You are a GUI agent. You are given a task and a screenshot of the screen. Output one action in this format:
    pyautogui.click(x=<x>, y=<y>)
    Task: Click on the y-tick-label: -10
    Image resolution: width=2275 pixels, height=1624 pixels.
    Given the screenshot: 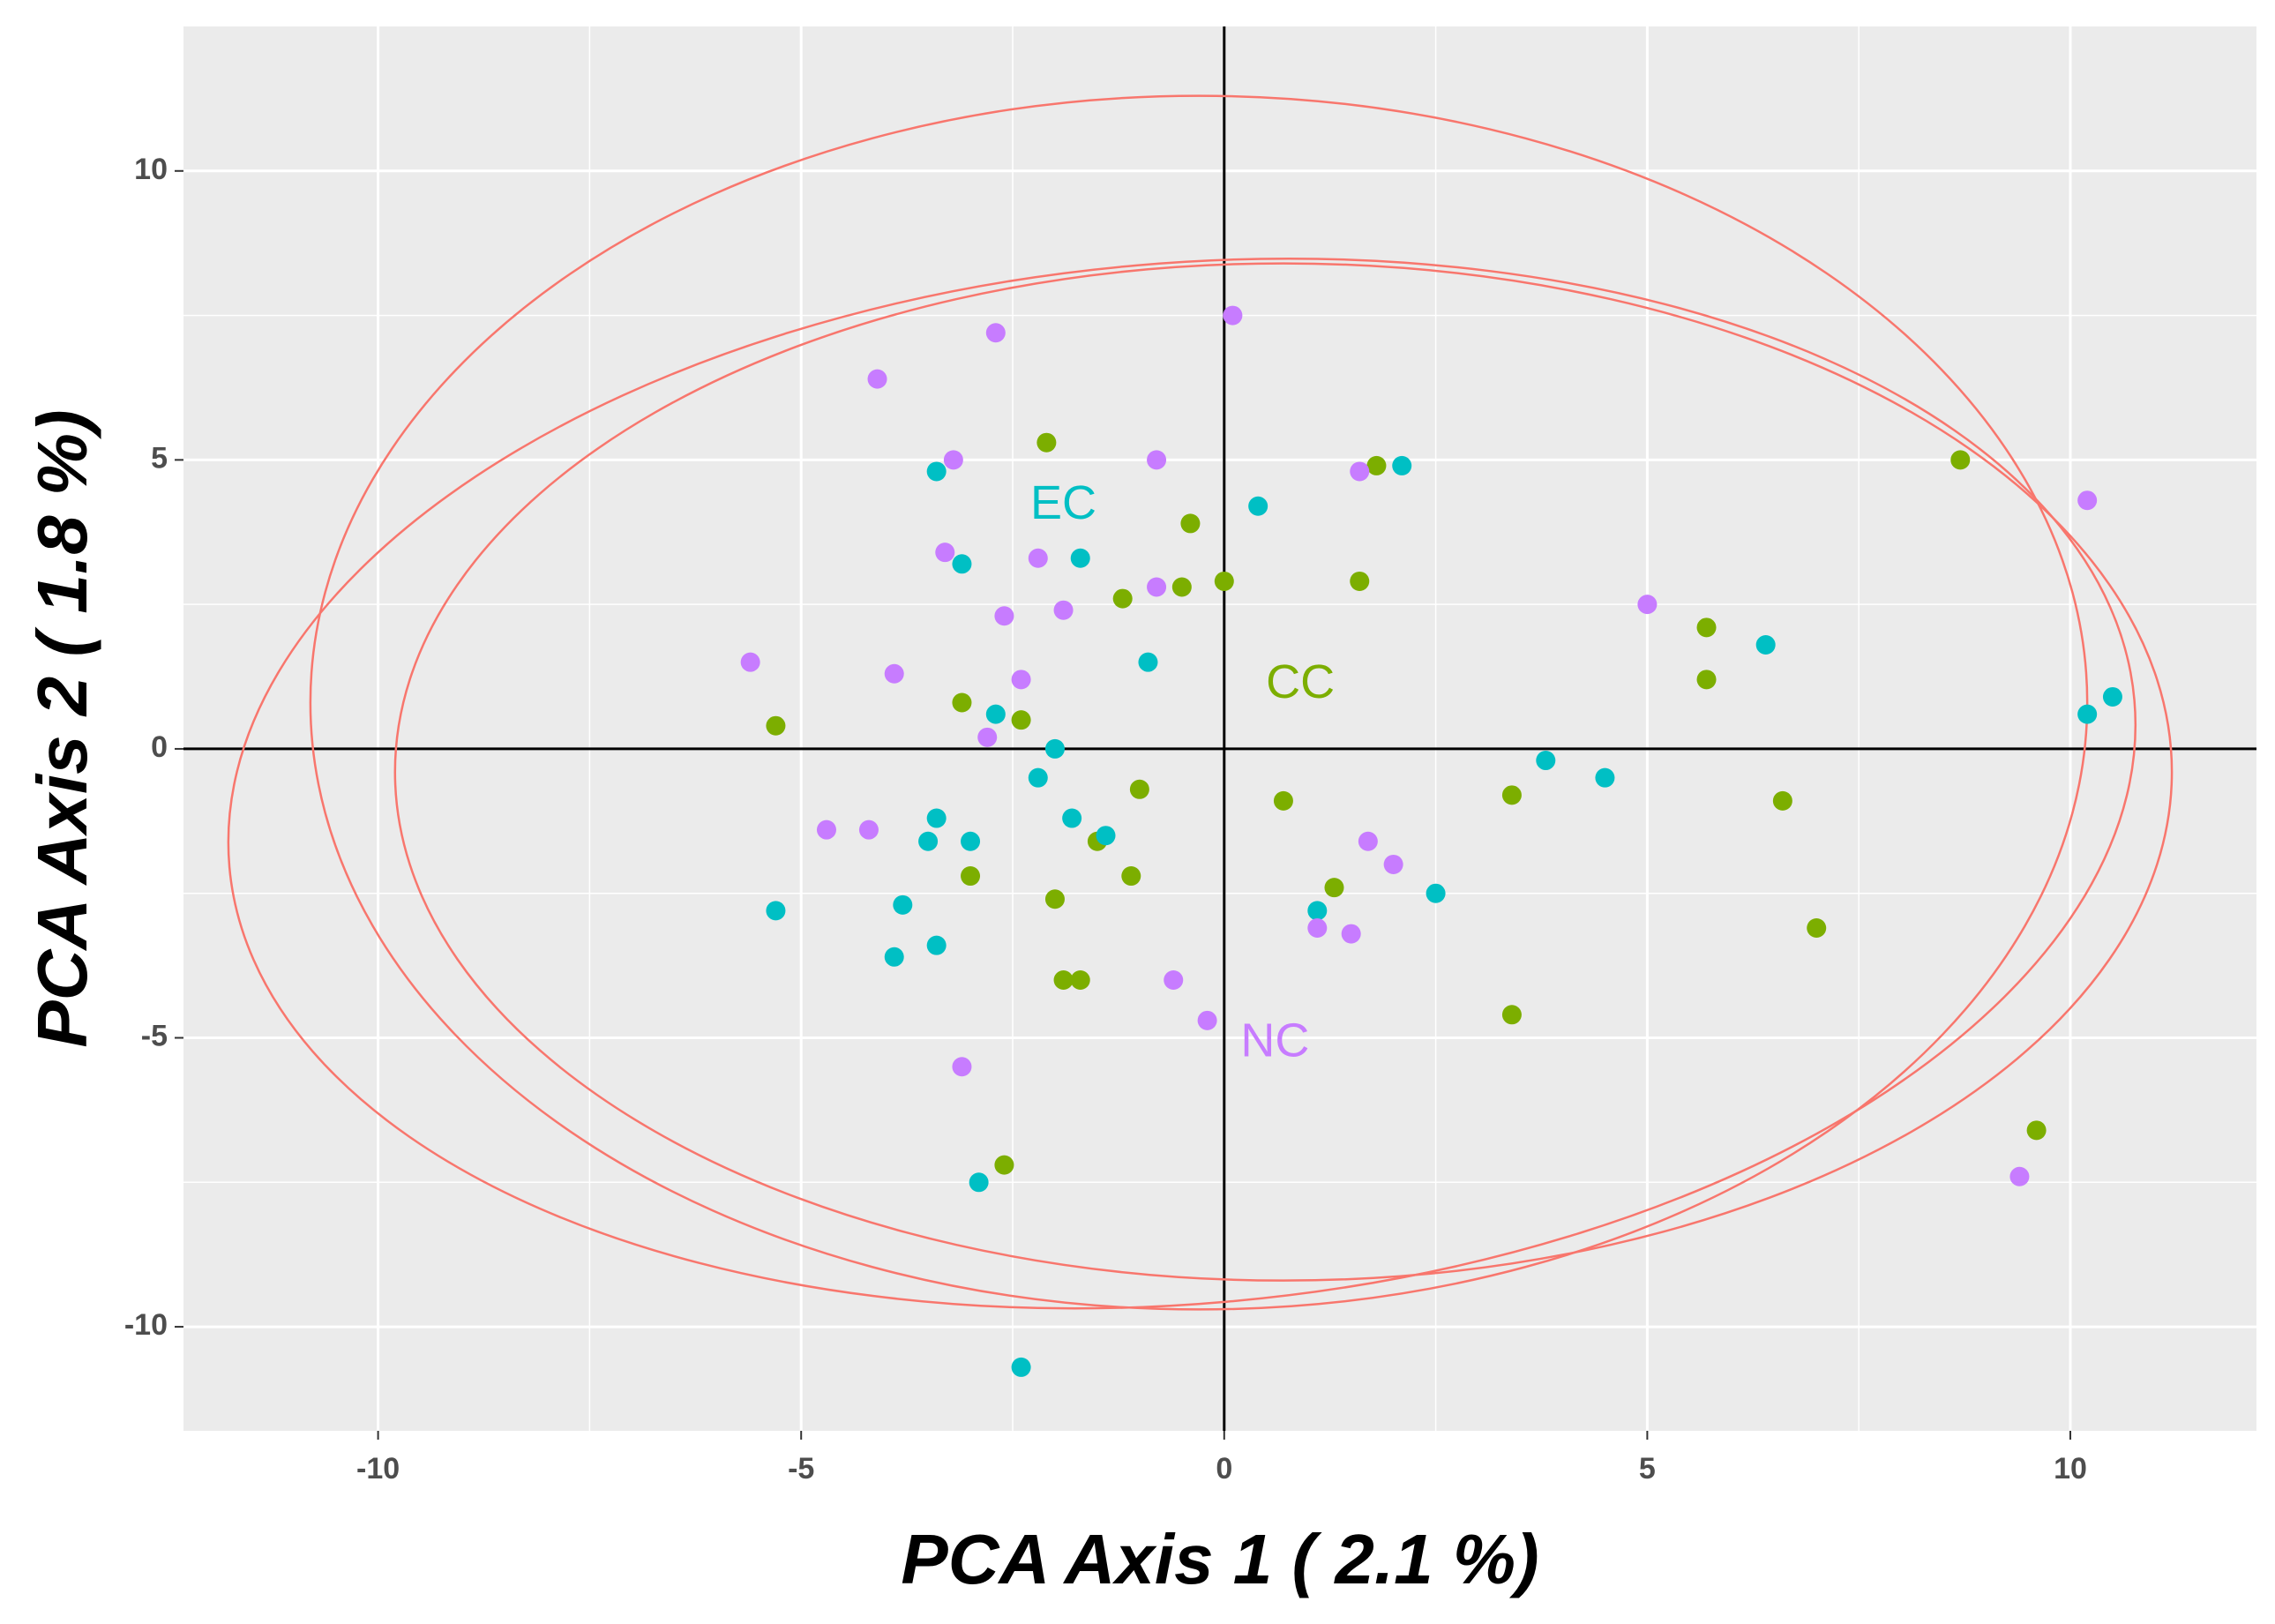 What is the action you would take?
    pyautogui.click(x=146, y=1325)
    